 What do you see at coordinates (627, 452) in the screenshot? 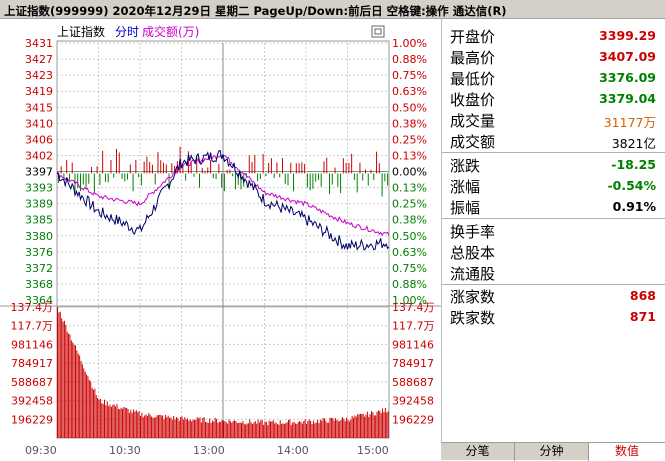
I see `tab-values: 数值` at bounding box center [627, 452].